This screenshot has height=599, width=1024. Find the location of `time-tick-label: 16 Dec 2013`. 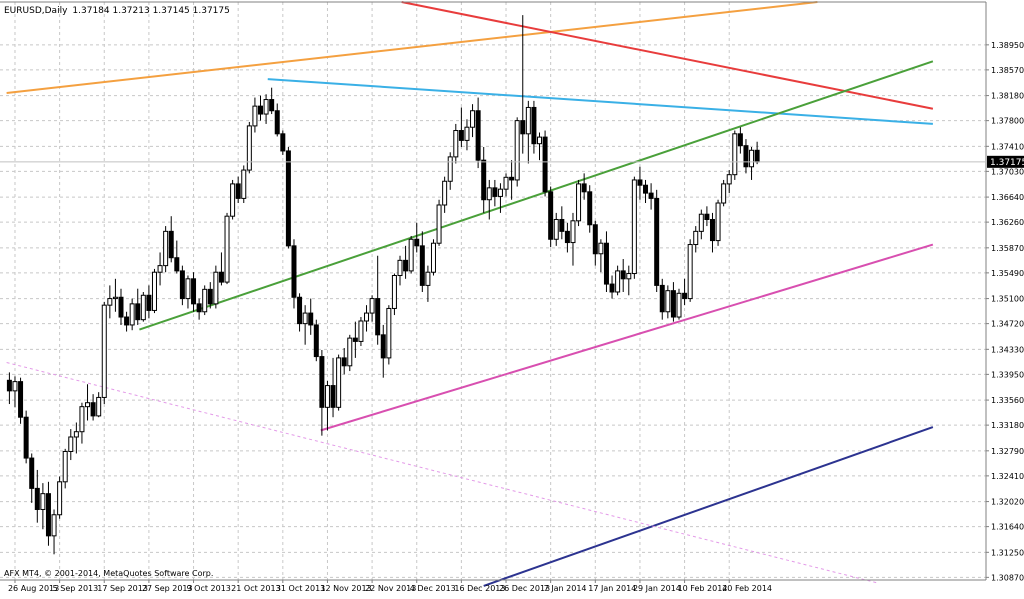

time-tick-label: 16 Dec 2013 is located at coordinates (479, 588).